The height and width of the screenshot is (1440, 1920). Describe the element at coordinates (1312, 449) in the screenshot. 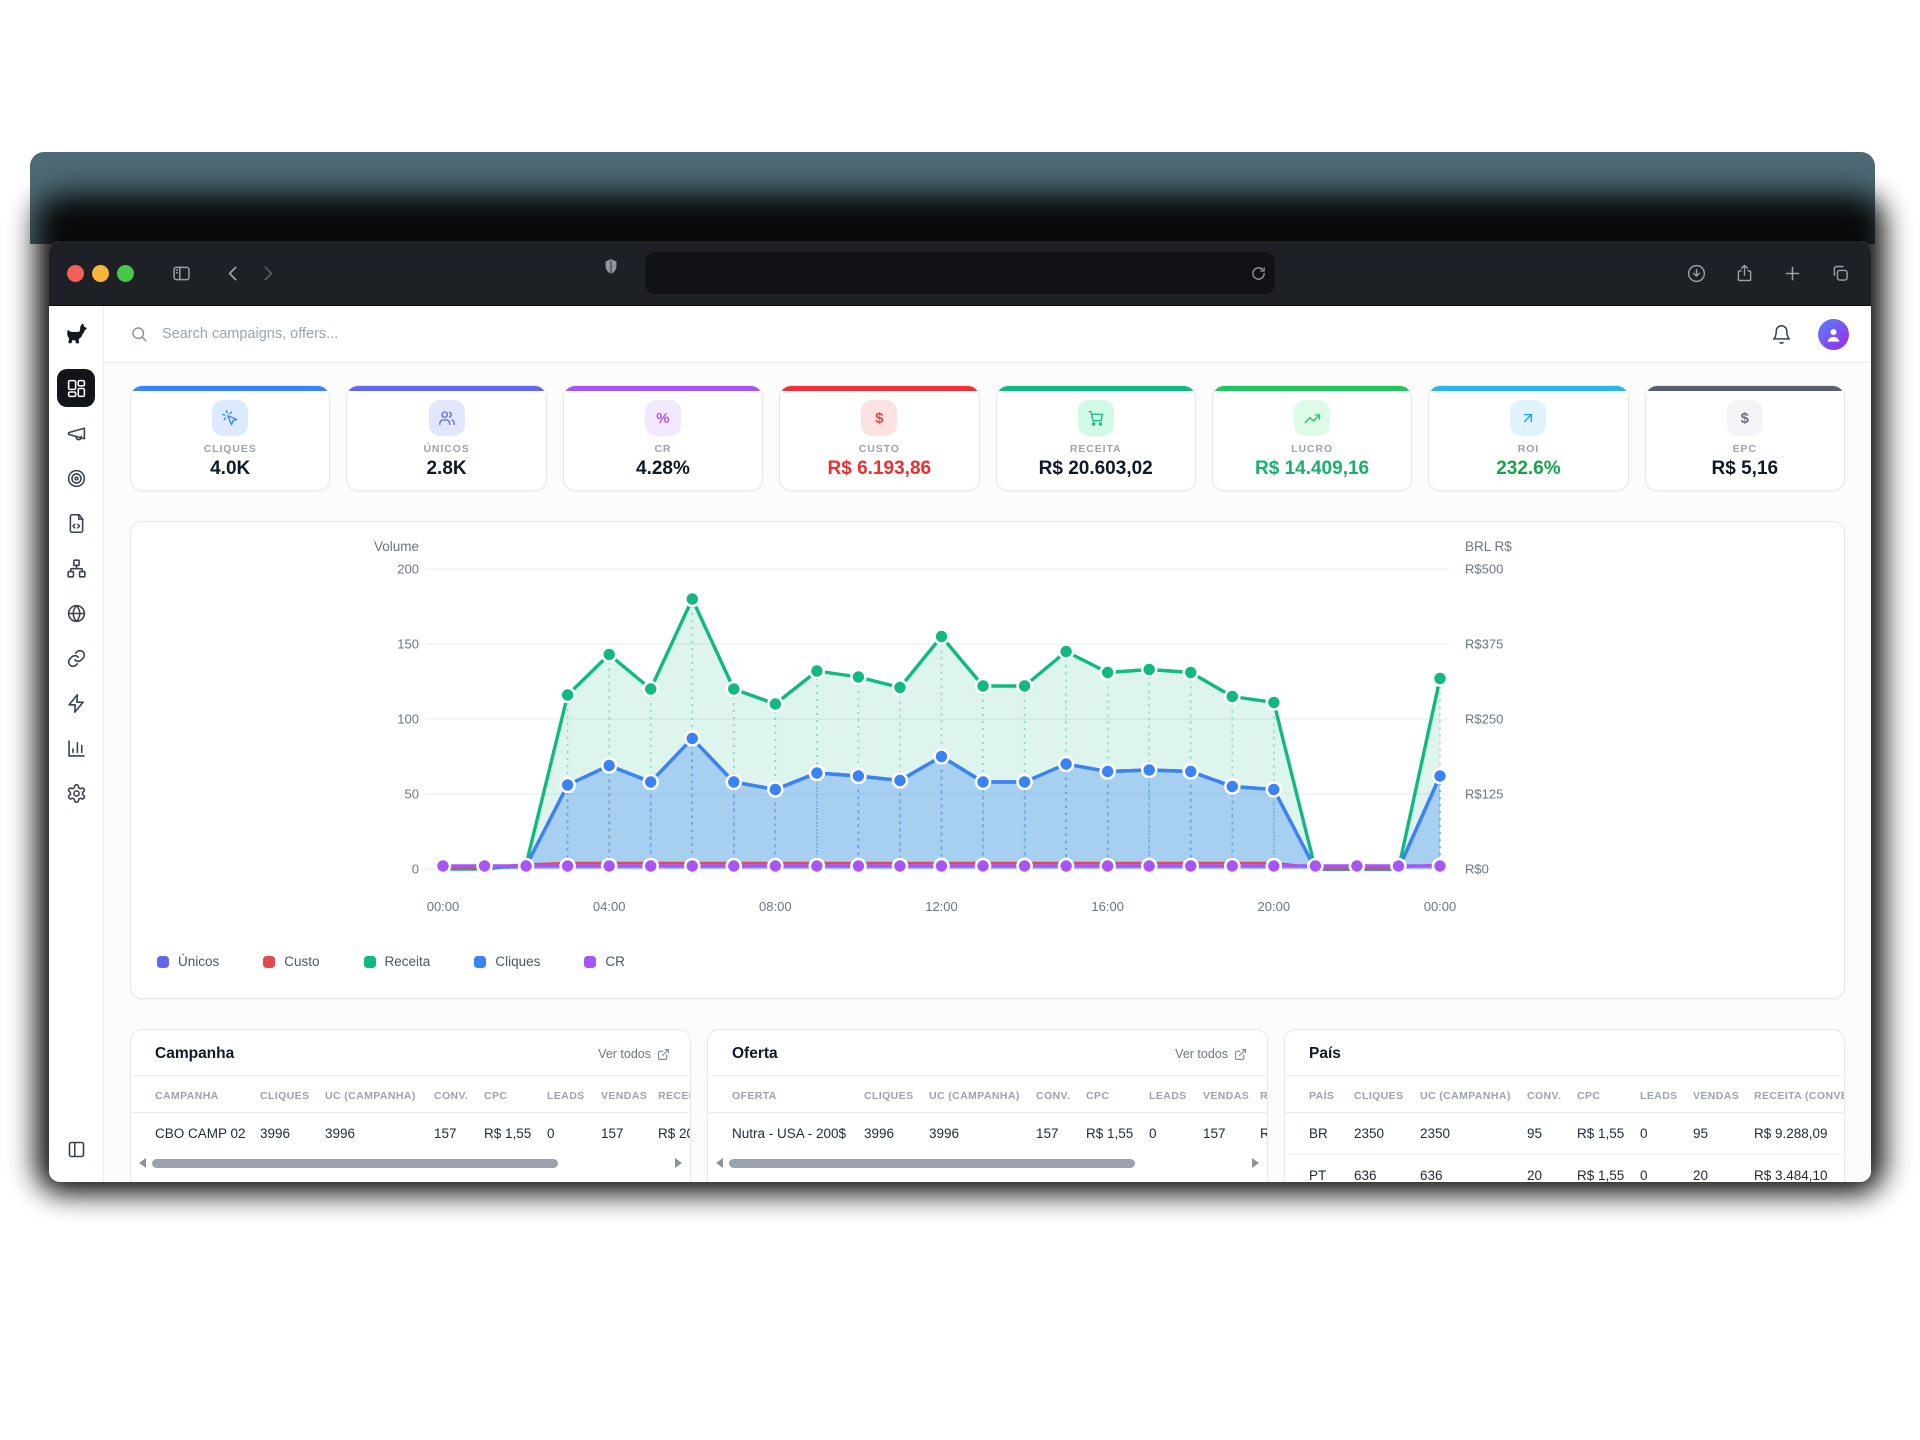

I see `metric-label: LUCRO` at that location.